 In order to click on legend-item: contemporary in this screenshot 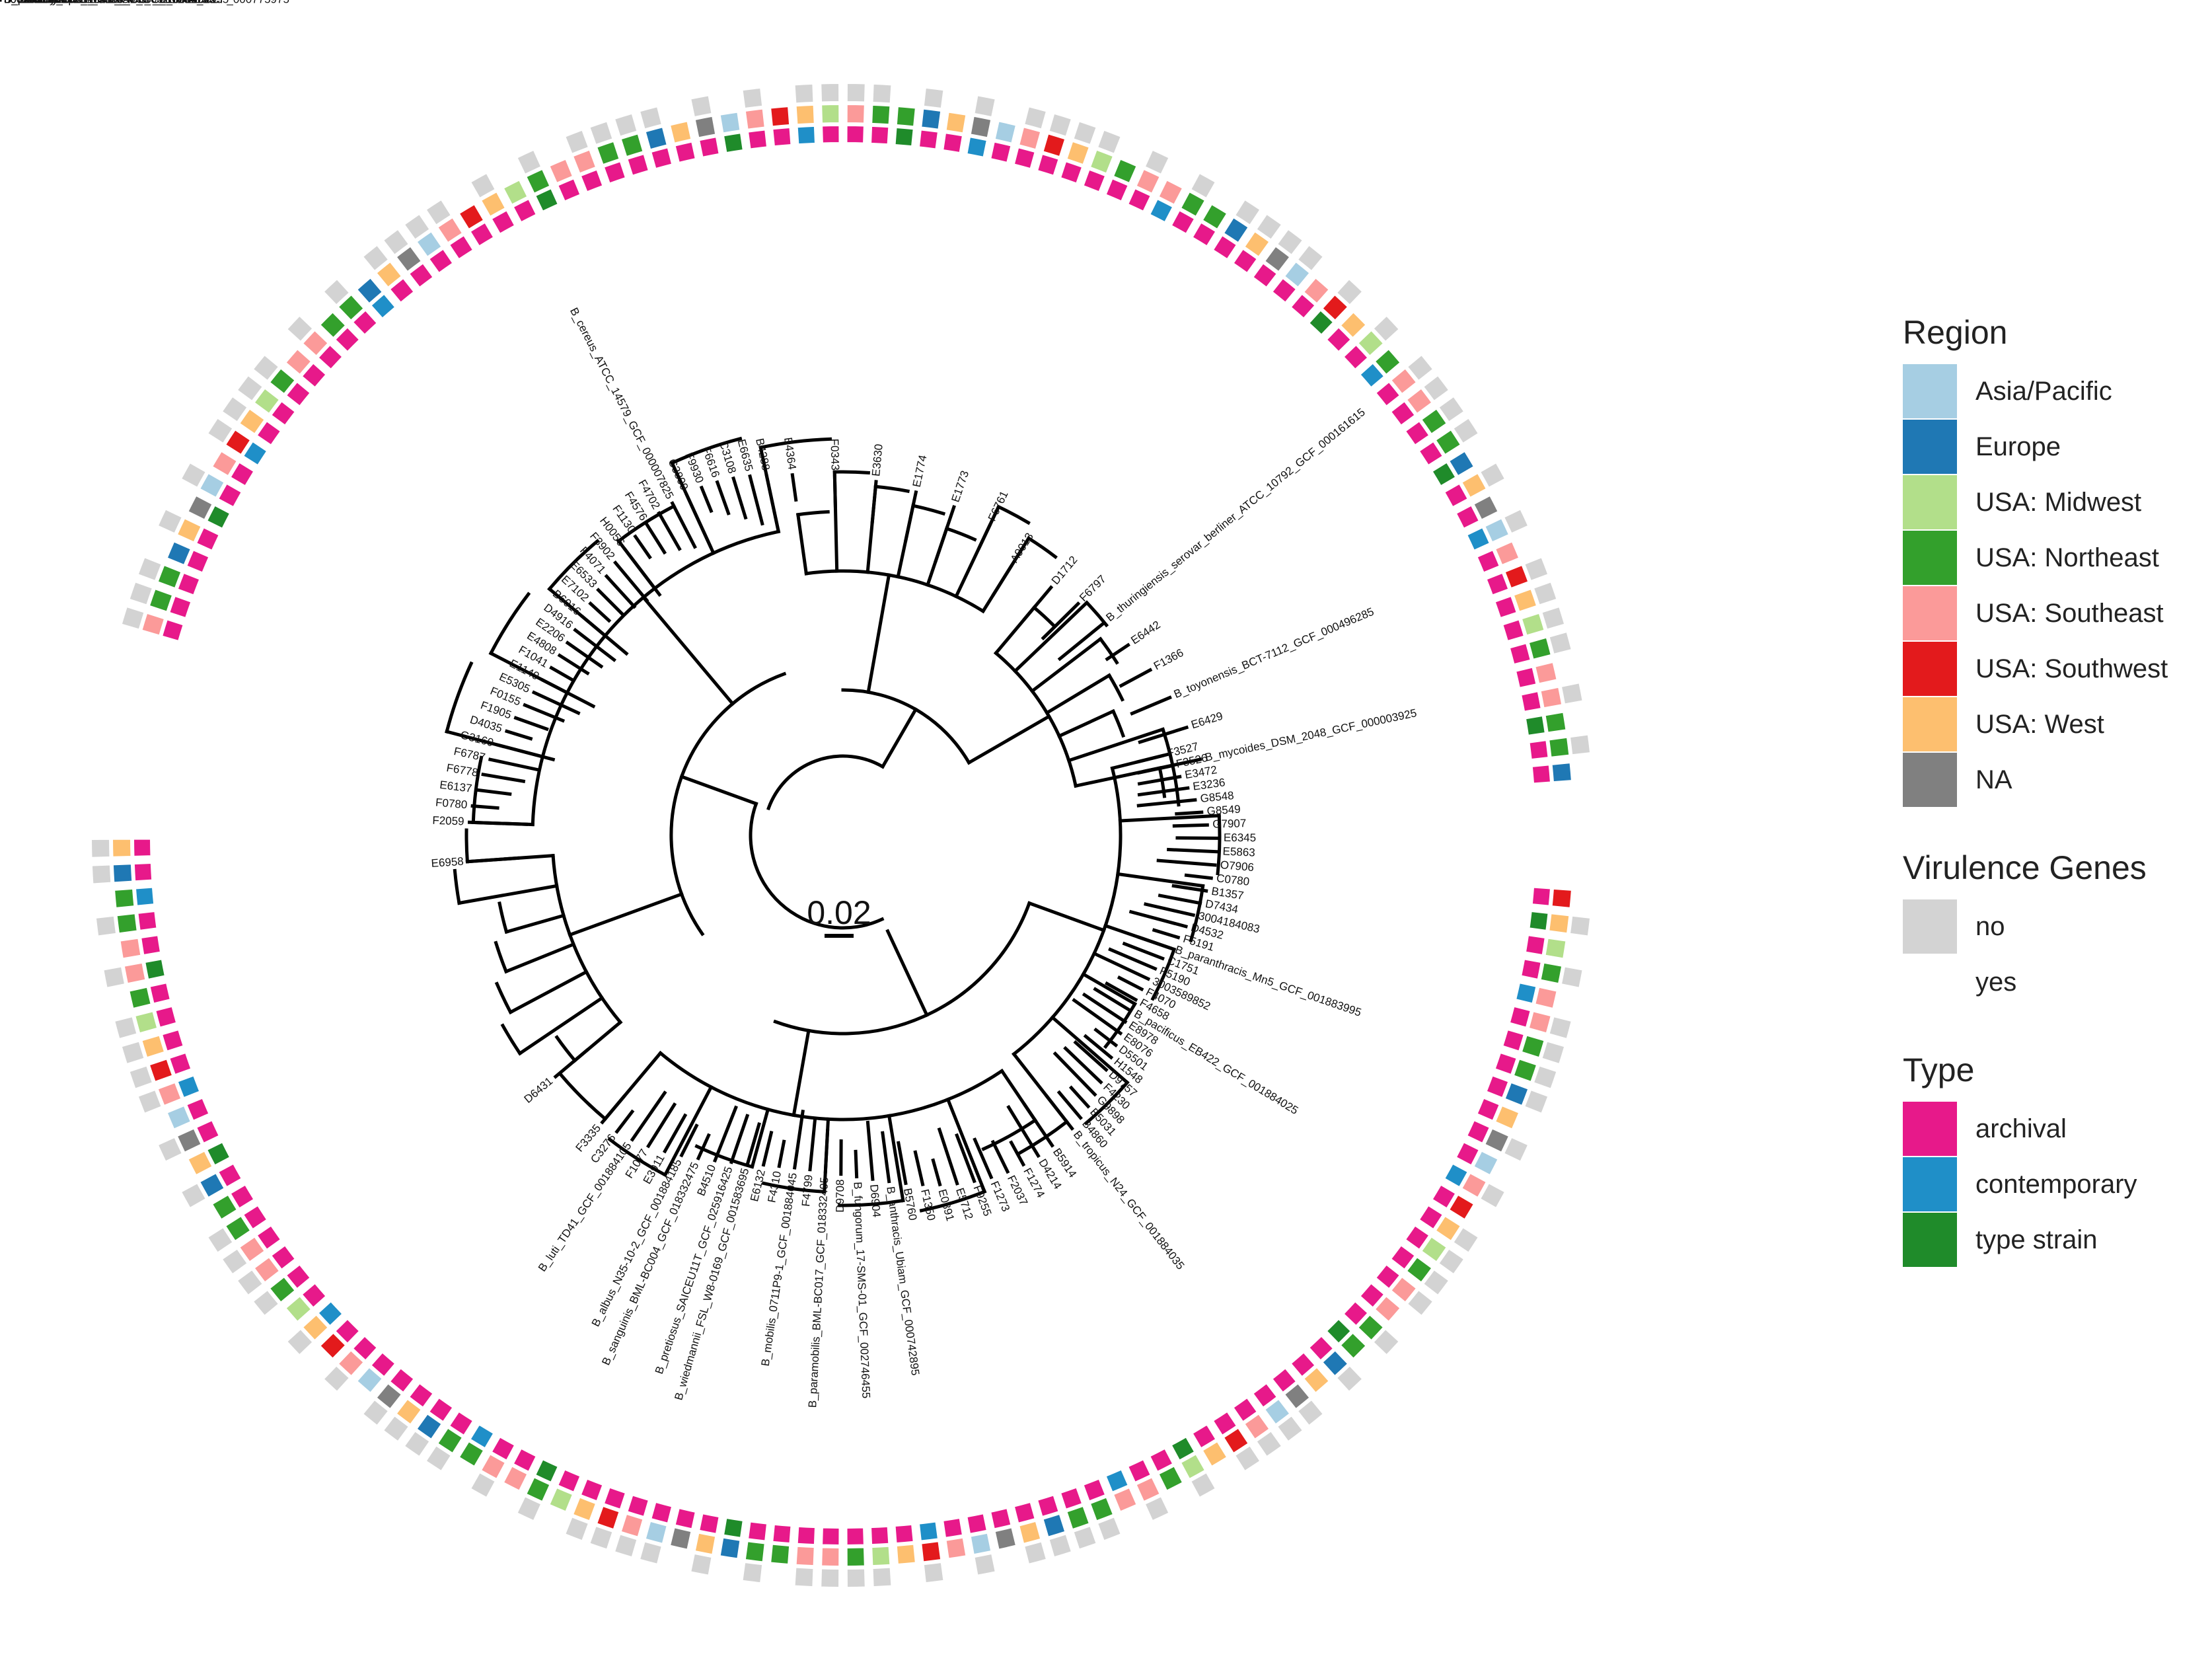, I will do `click(2048, 1184)`.